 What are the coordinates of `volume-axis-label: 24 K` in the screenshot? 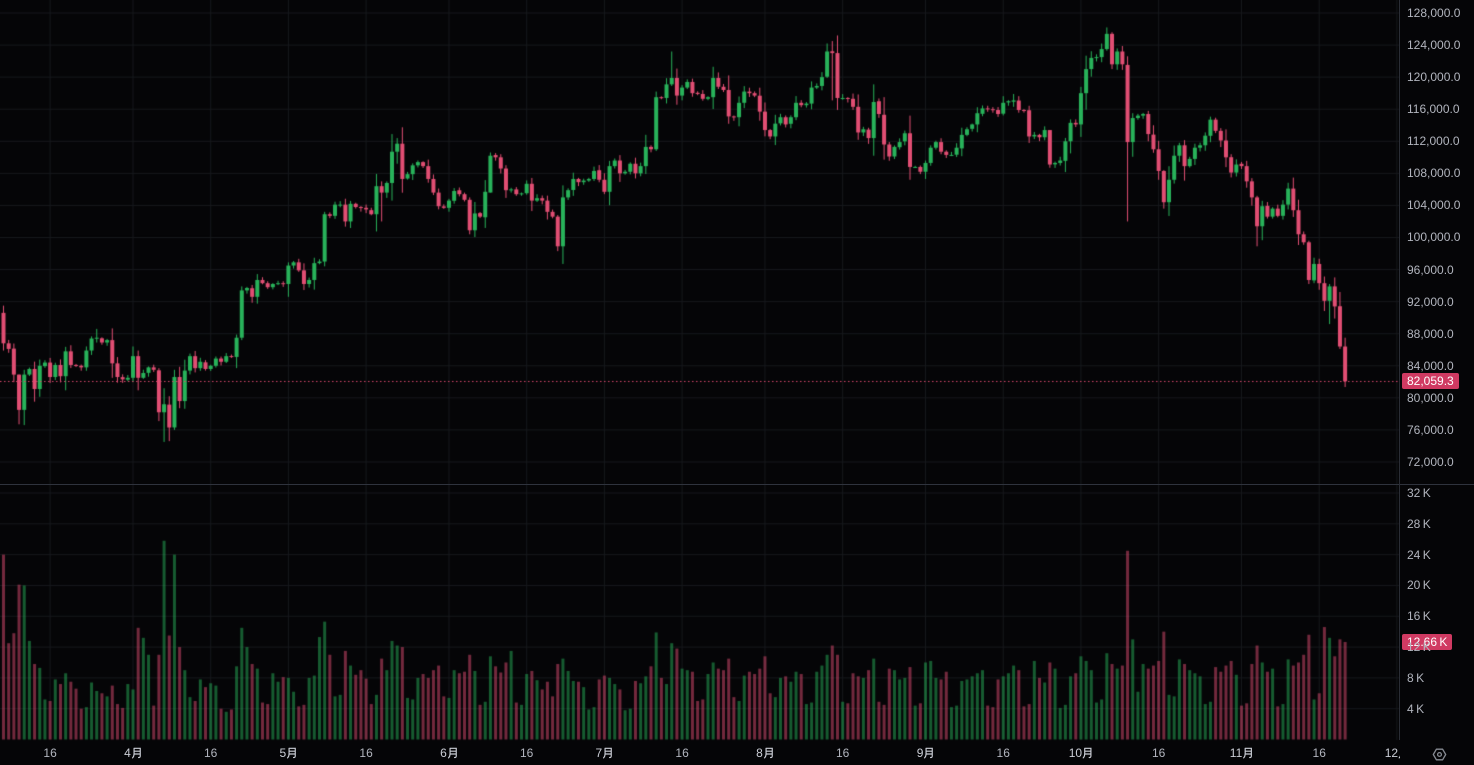 It's located at (1419, 554).